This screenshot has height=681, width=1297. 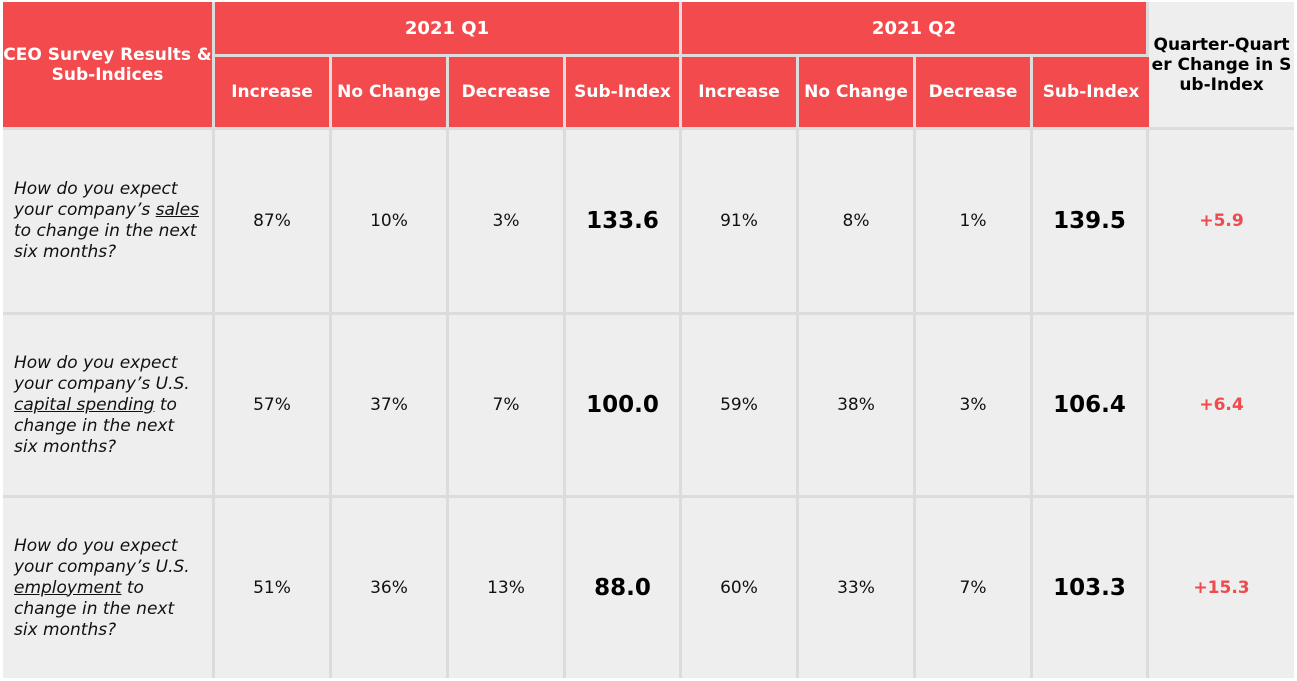 I want to click on q1-no-change-cell: 37%, so click(x=390, y=406).